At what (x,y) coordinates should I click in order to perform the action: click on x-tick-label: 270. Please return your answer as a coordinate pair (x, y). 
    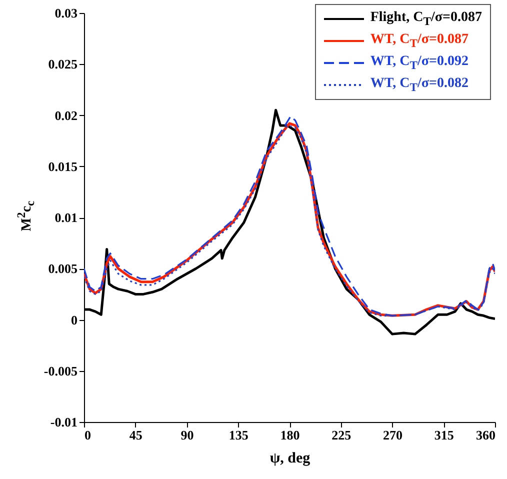
    Looking at the image, I should click on (392, 435).